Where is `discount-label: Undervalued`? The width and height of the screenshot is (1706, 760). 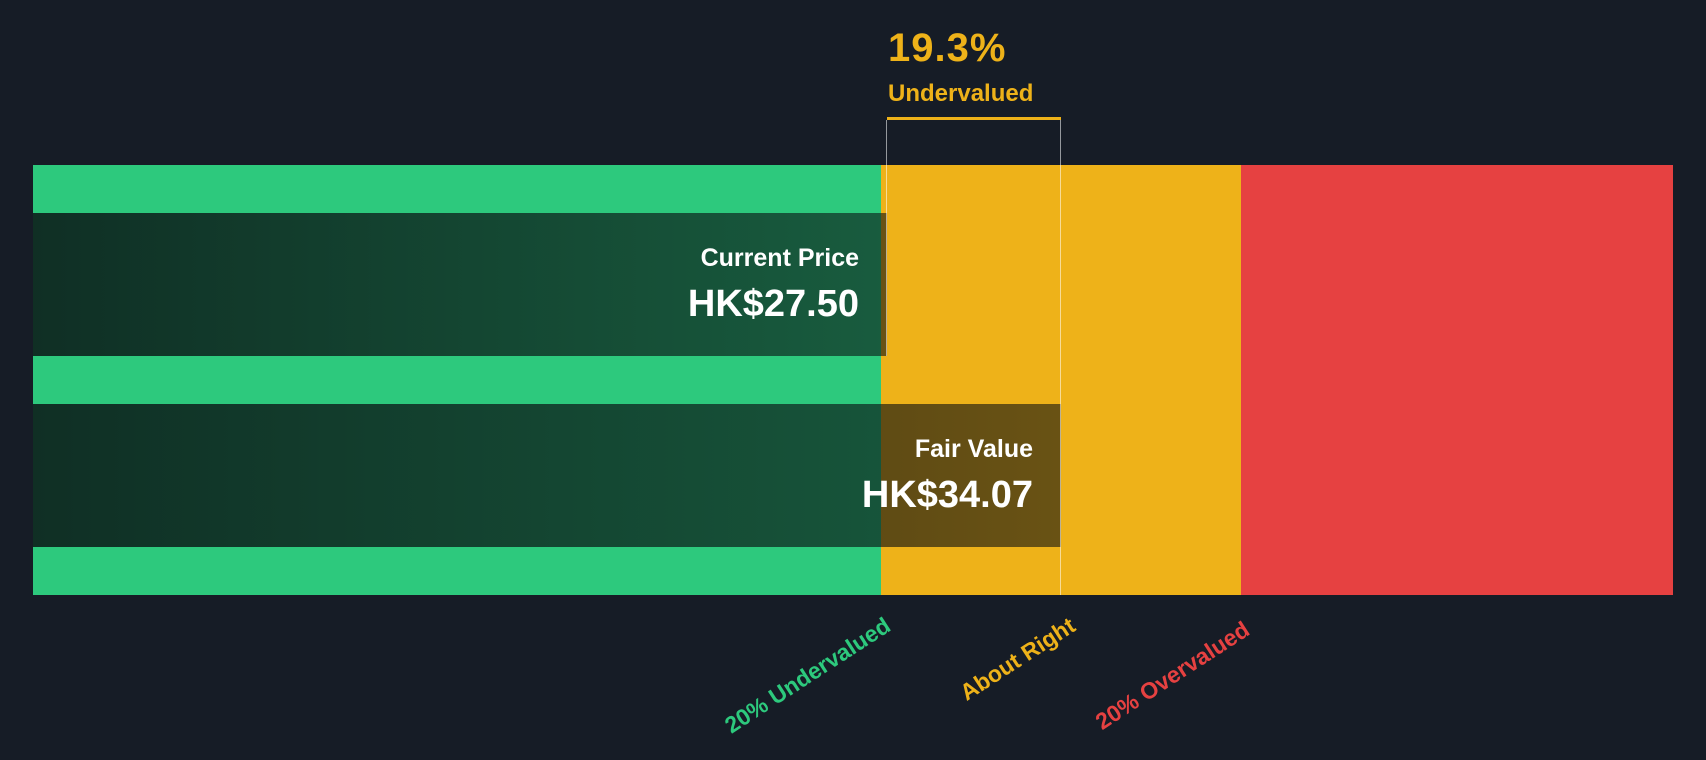
discount-label: Undervalued is located at coordinates (961, 93).